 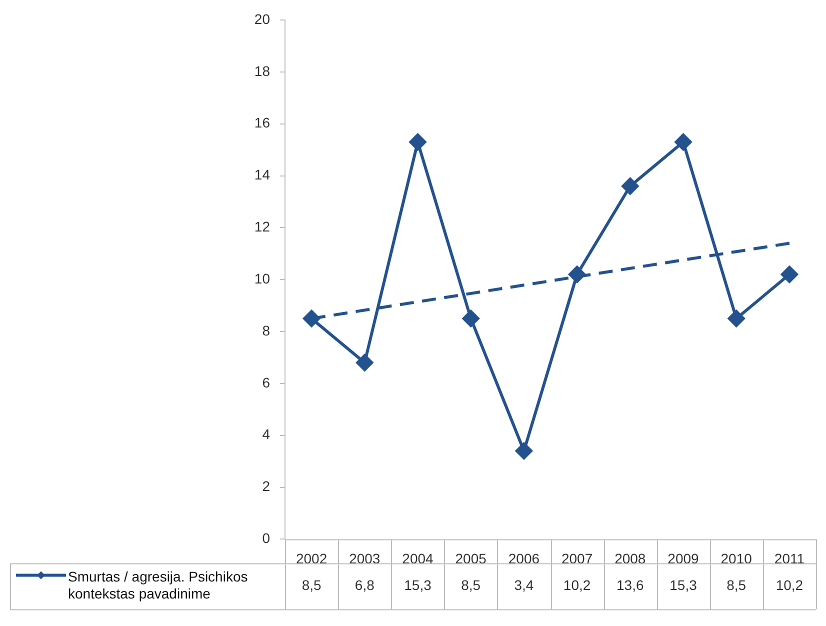 What do you see at coordinates (262, 226) in the screenshot?
I see `y-tick-label: 12` at bounding box center [262, 226].